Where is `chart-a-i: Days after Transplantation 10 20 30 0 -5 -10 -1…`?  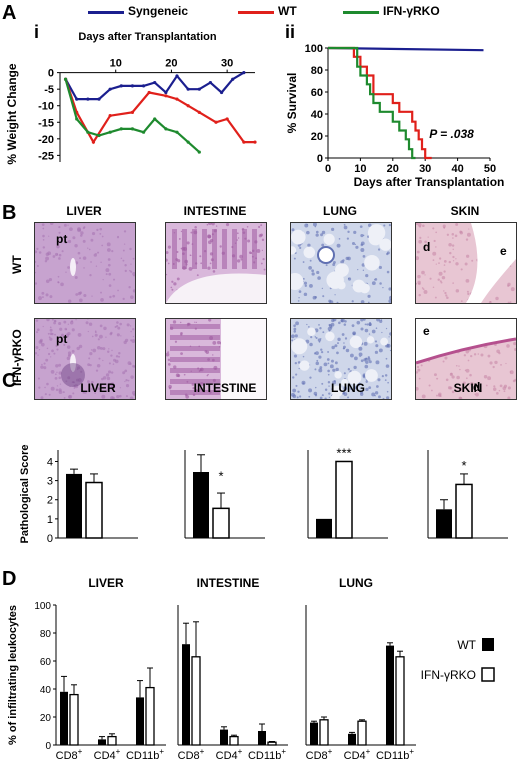 chart-a-i: Days after Transplantation 10 20 30 0 -5 -10 -1… is located at coordinates (131, 98).